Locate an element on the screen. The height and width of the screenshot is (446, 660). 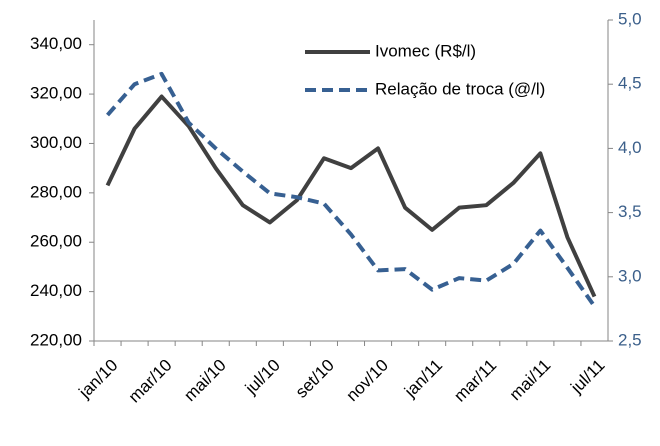
y2-tick-label: 4,5 is located at coordinates (630, 83).